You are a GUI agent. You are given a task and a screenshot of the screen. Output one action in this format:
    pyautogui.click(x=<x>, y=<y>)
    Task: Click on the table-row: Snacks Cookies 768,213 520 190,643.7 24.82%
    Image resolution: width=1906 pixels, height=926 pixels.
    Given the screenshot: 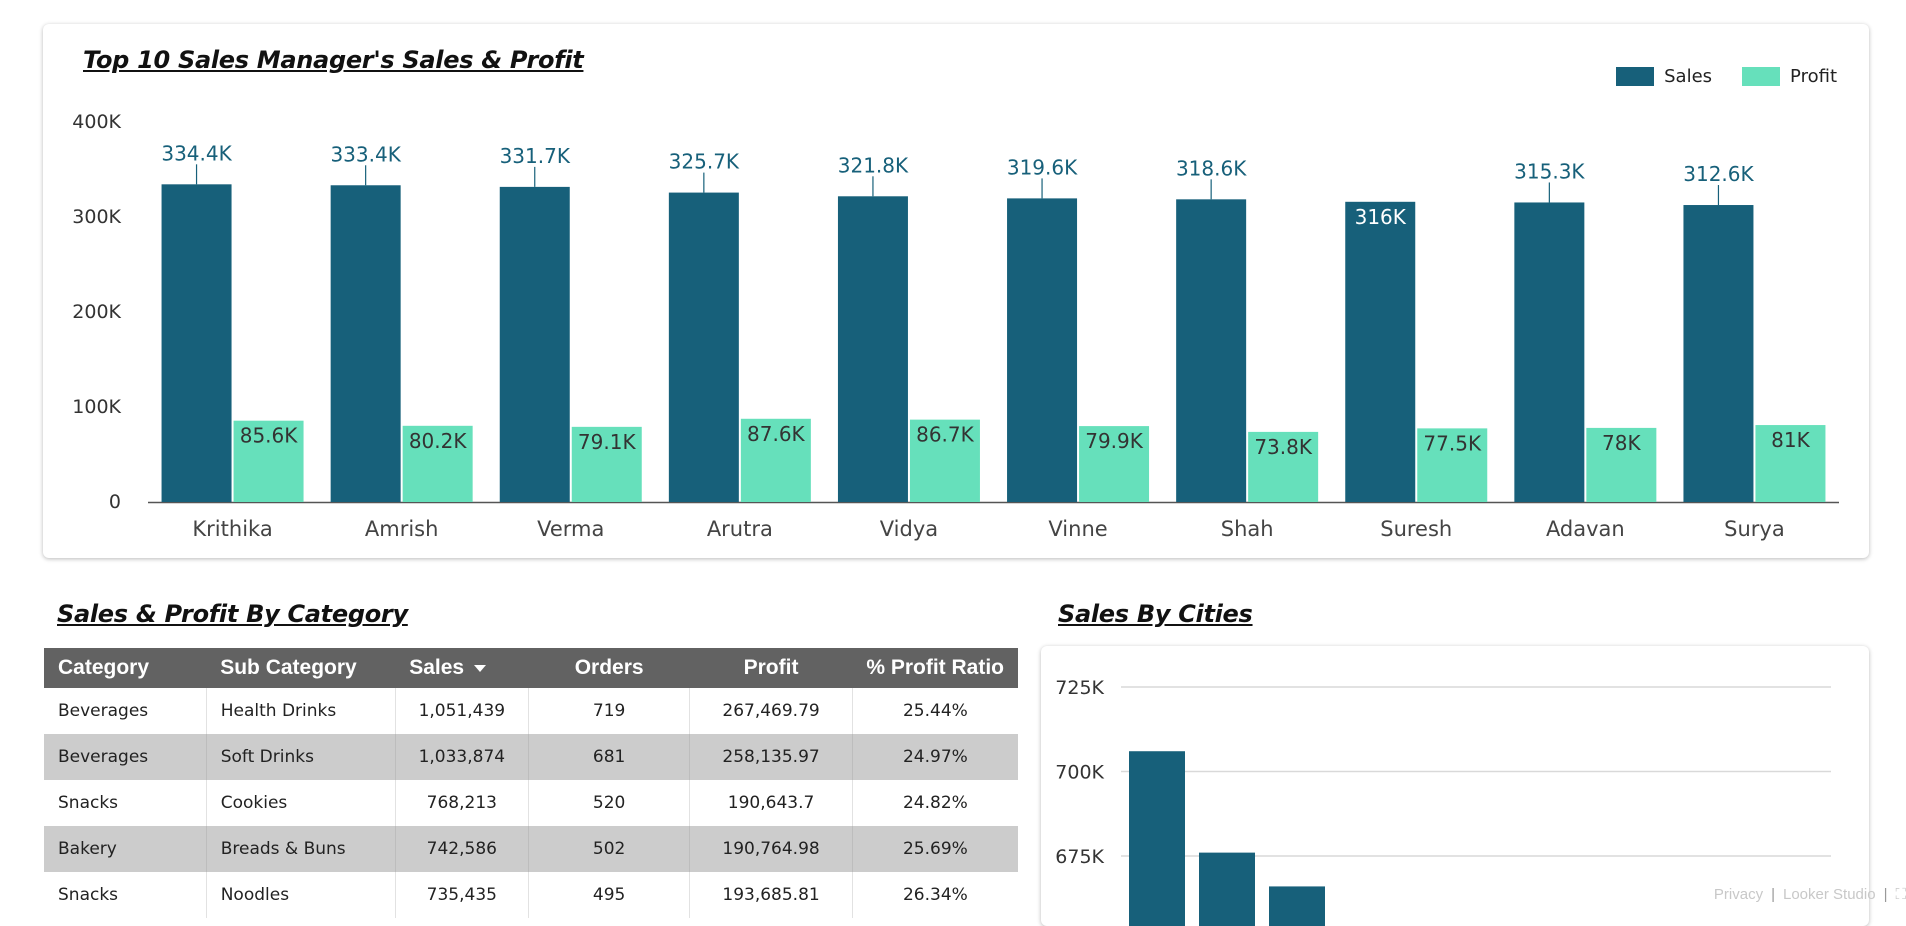 What is the action you would take?
    pyautogui.click(x=531, y=803)
    